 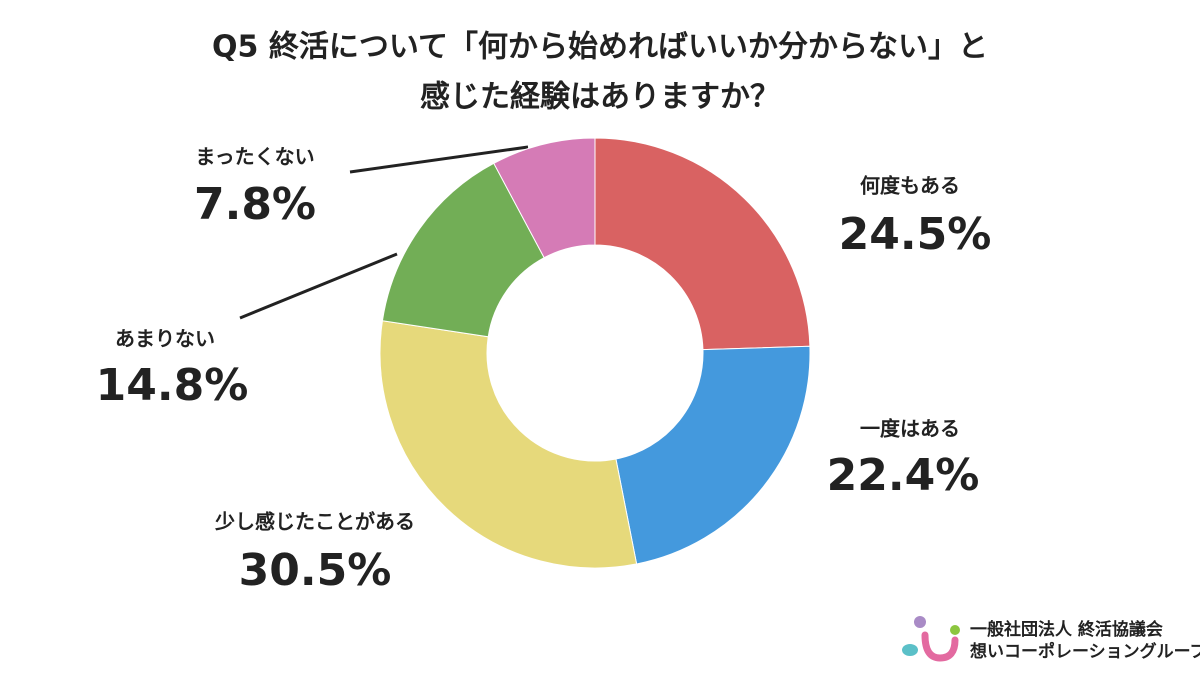 I want to click on group-name: 想いコーポレーショングループ, so click(x=1085, y=651).